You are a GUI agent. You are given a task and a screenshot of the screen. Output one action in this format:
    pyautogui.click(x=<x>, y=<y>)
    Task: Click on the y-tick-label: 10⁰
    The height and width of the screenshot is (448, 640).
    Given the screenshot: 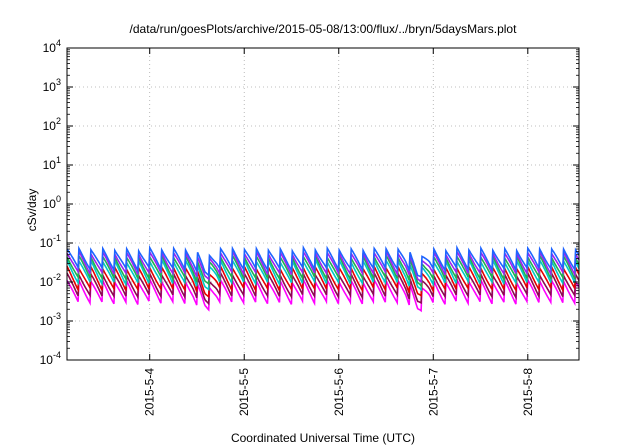 What is the action you would take?
    pyautogui.click(x=52, y=202)
    